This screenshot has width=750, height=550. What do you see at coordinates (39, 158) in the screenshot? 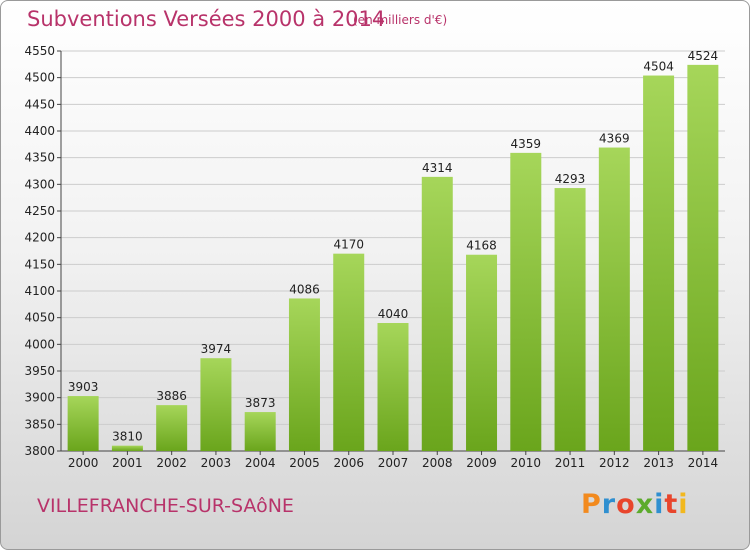
I see `y-tick-label: 4350` at bounding box center [39, 158].